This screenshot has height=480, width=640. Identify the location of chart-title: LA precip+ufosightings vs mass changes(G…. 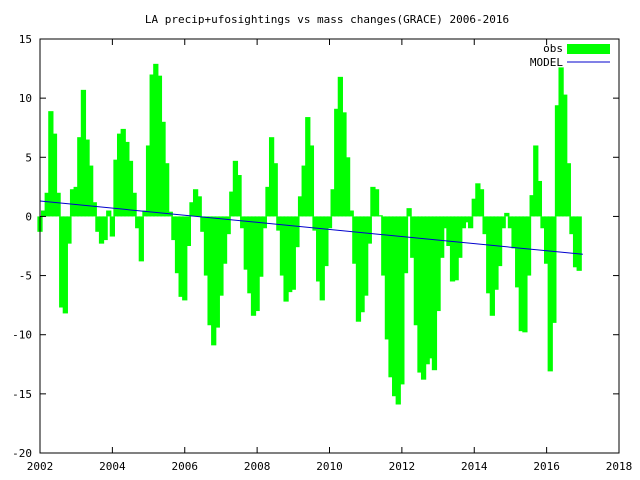
(327, 19).